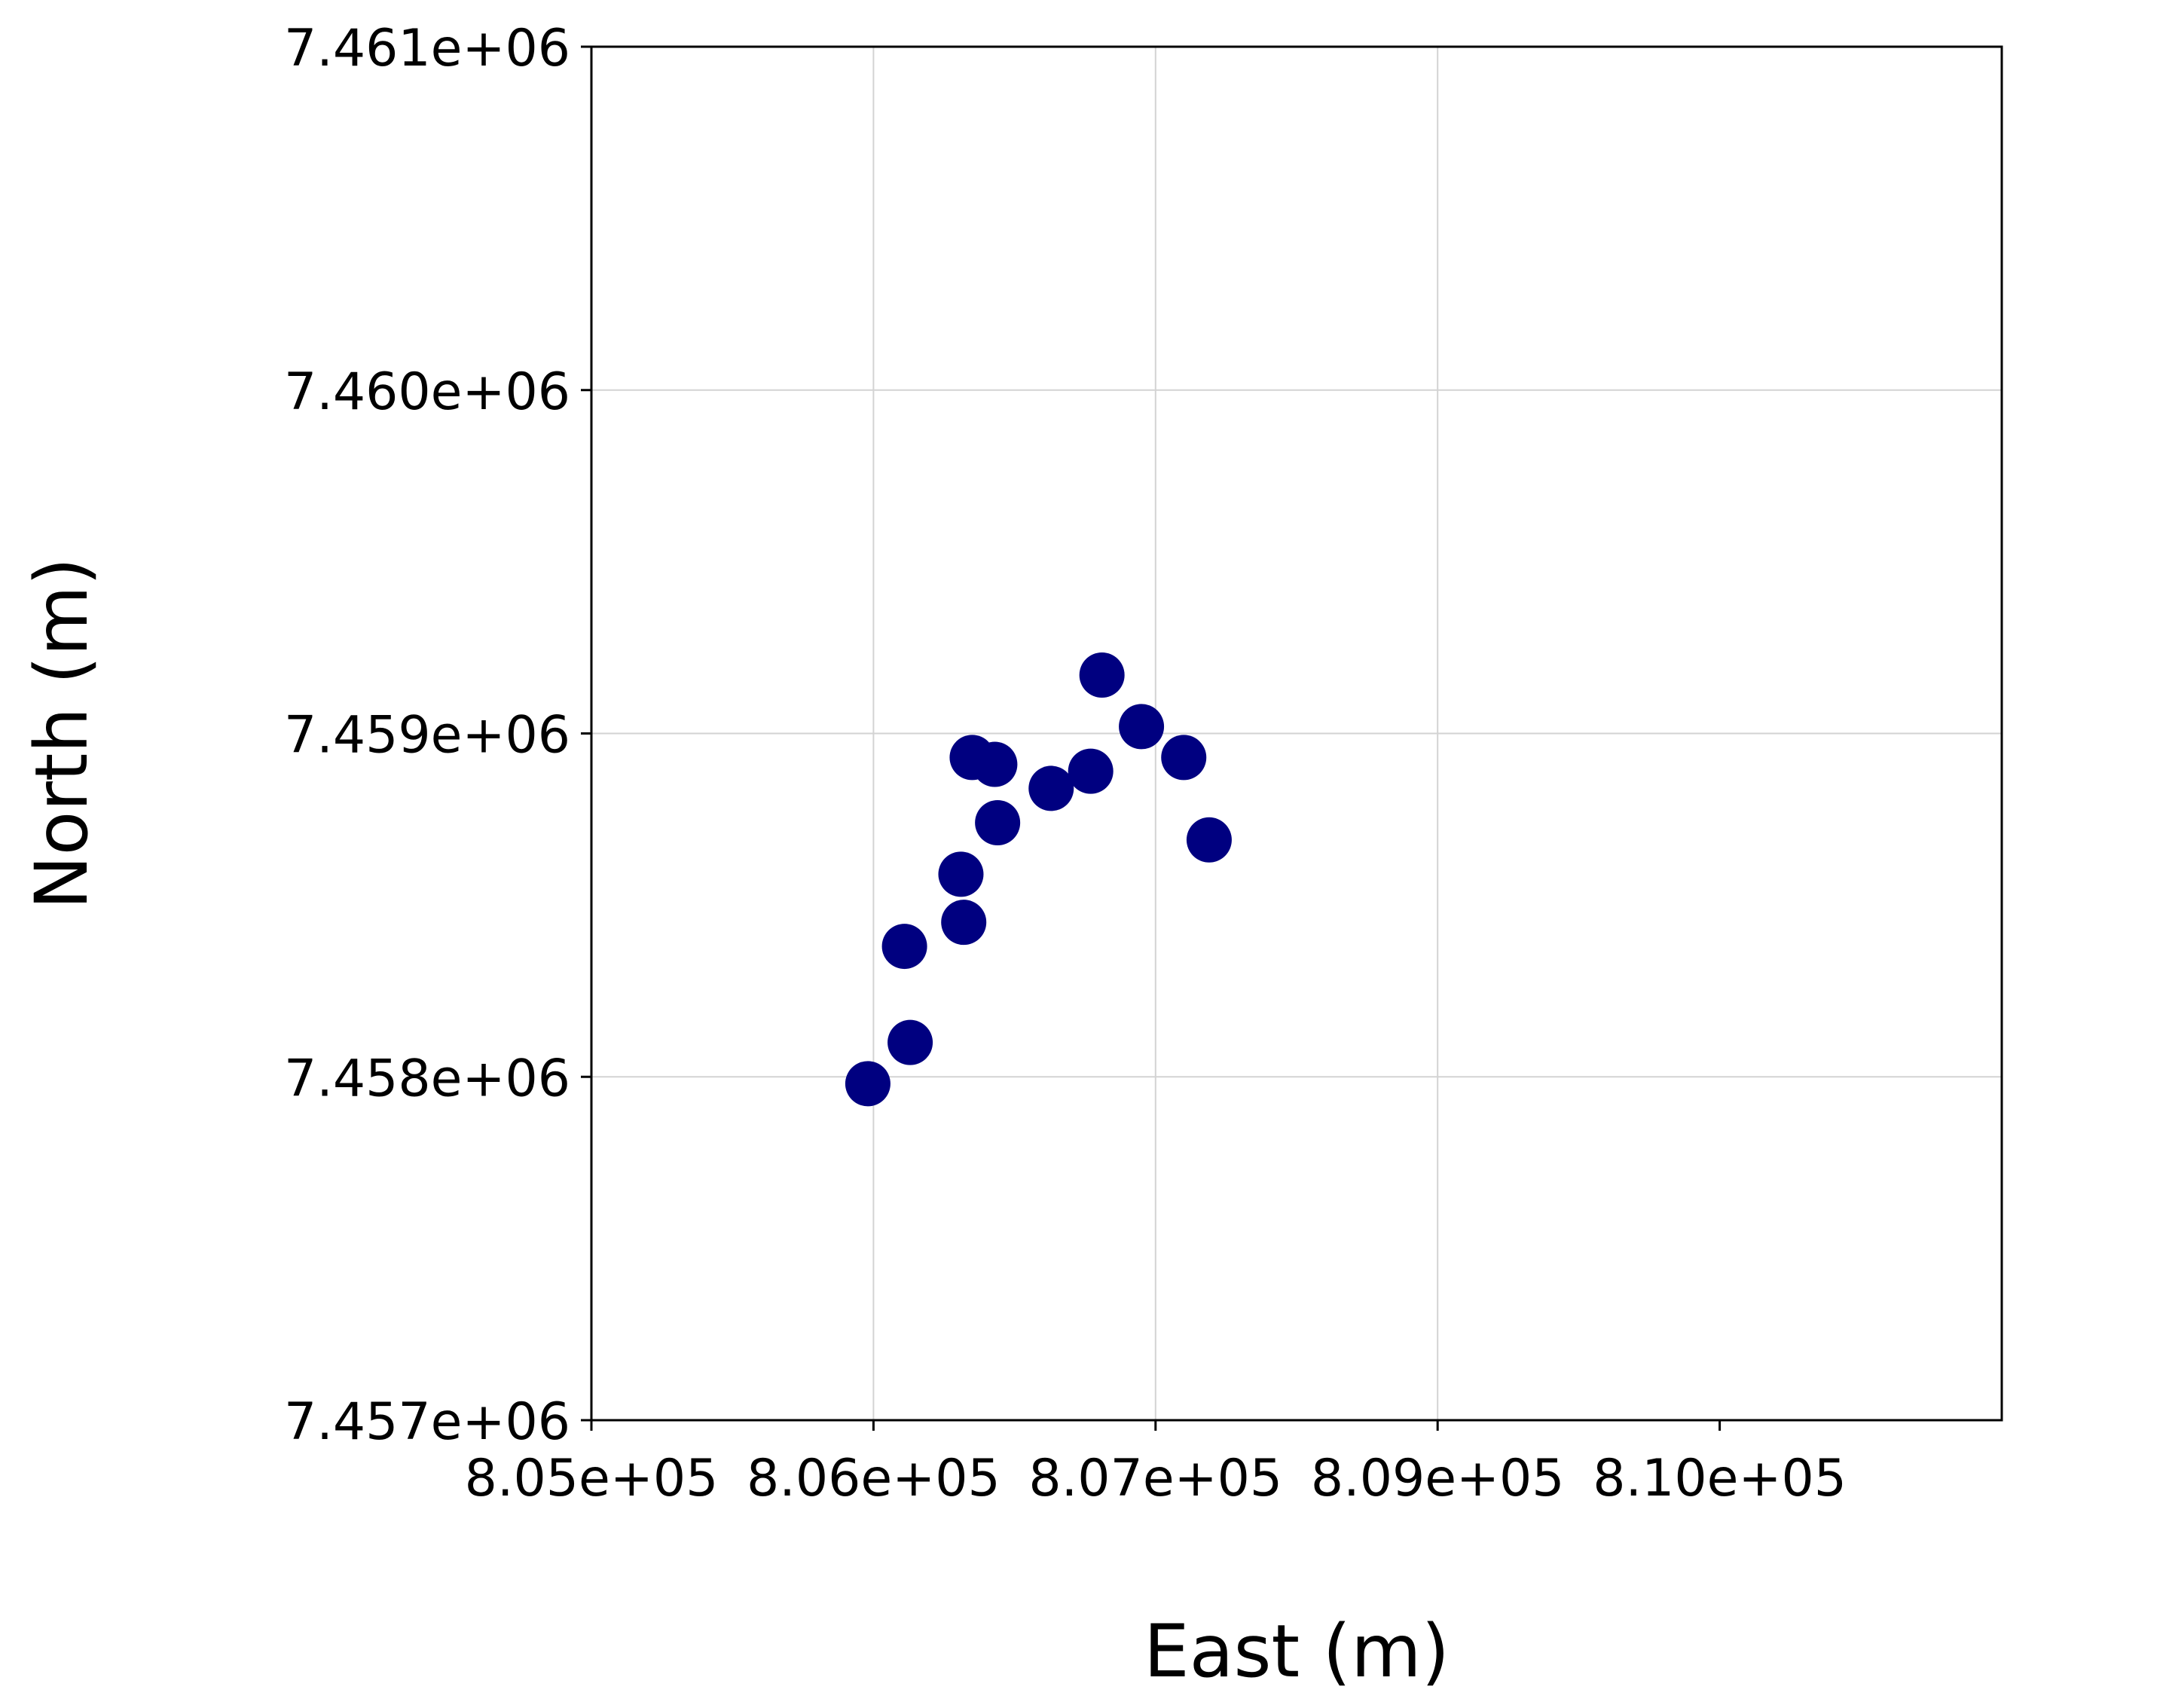 This screenshot has height=1708, width=2166. Describe the element at coordinates (427, 1078) in the screenshot. I see `y-tick-label: 7.458e+06` at that location.